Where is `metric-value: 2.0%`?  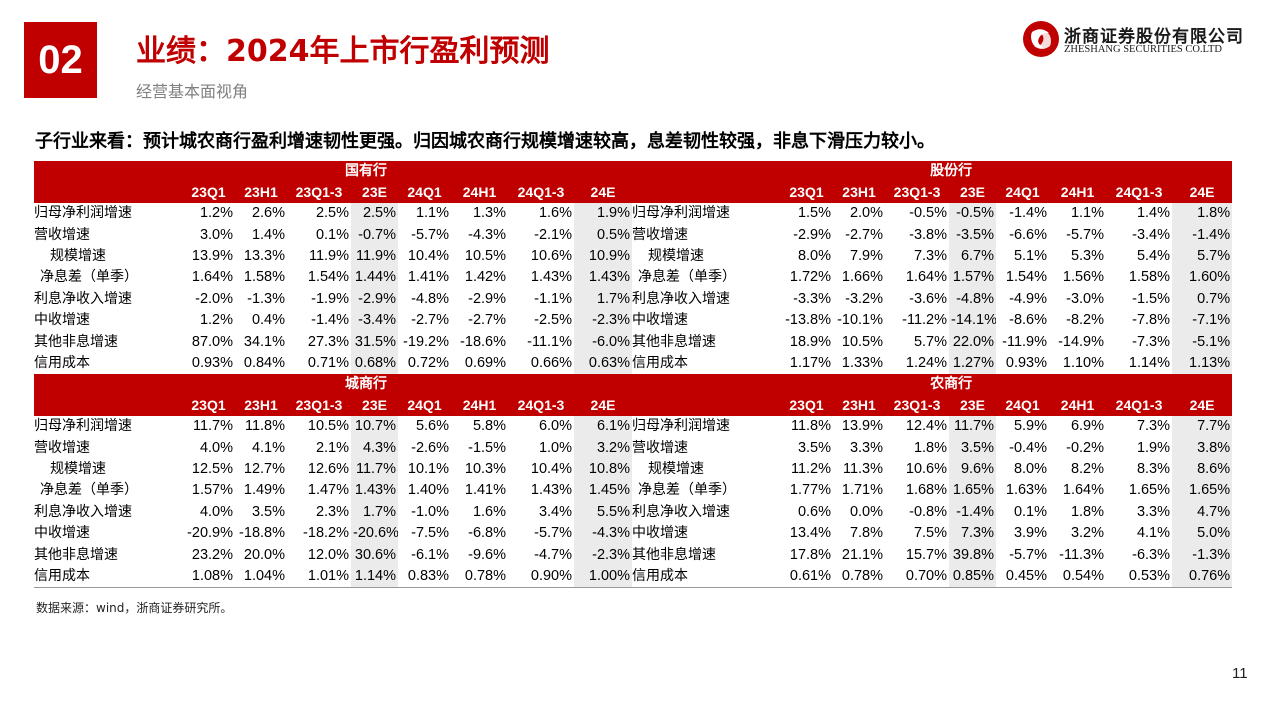 metric-value: 2.0% is located at coordinates (866, 213).